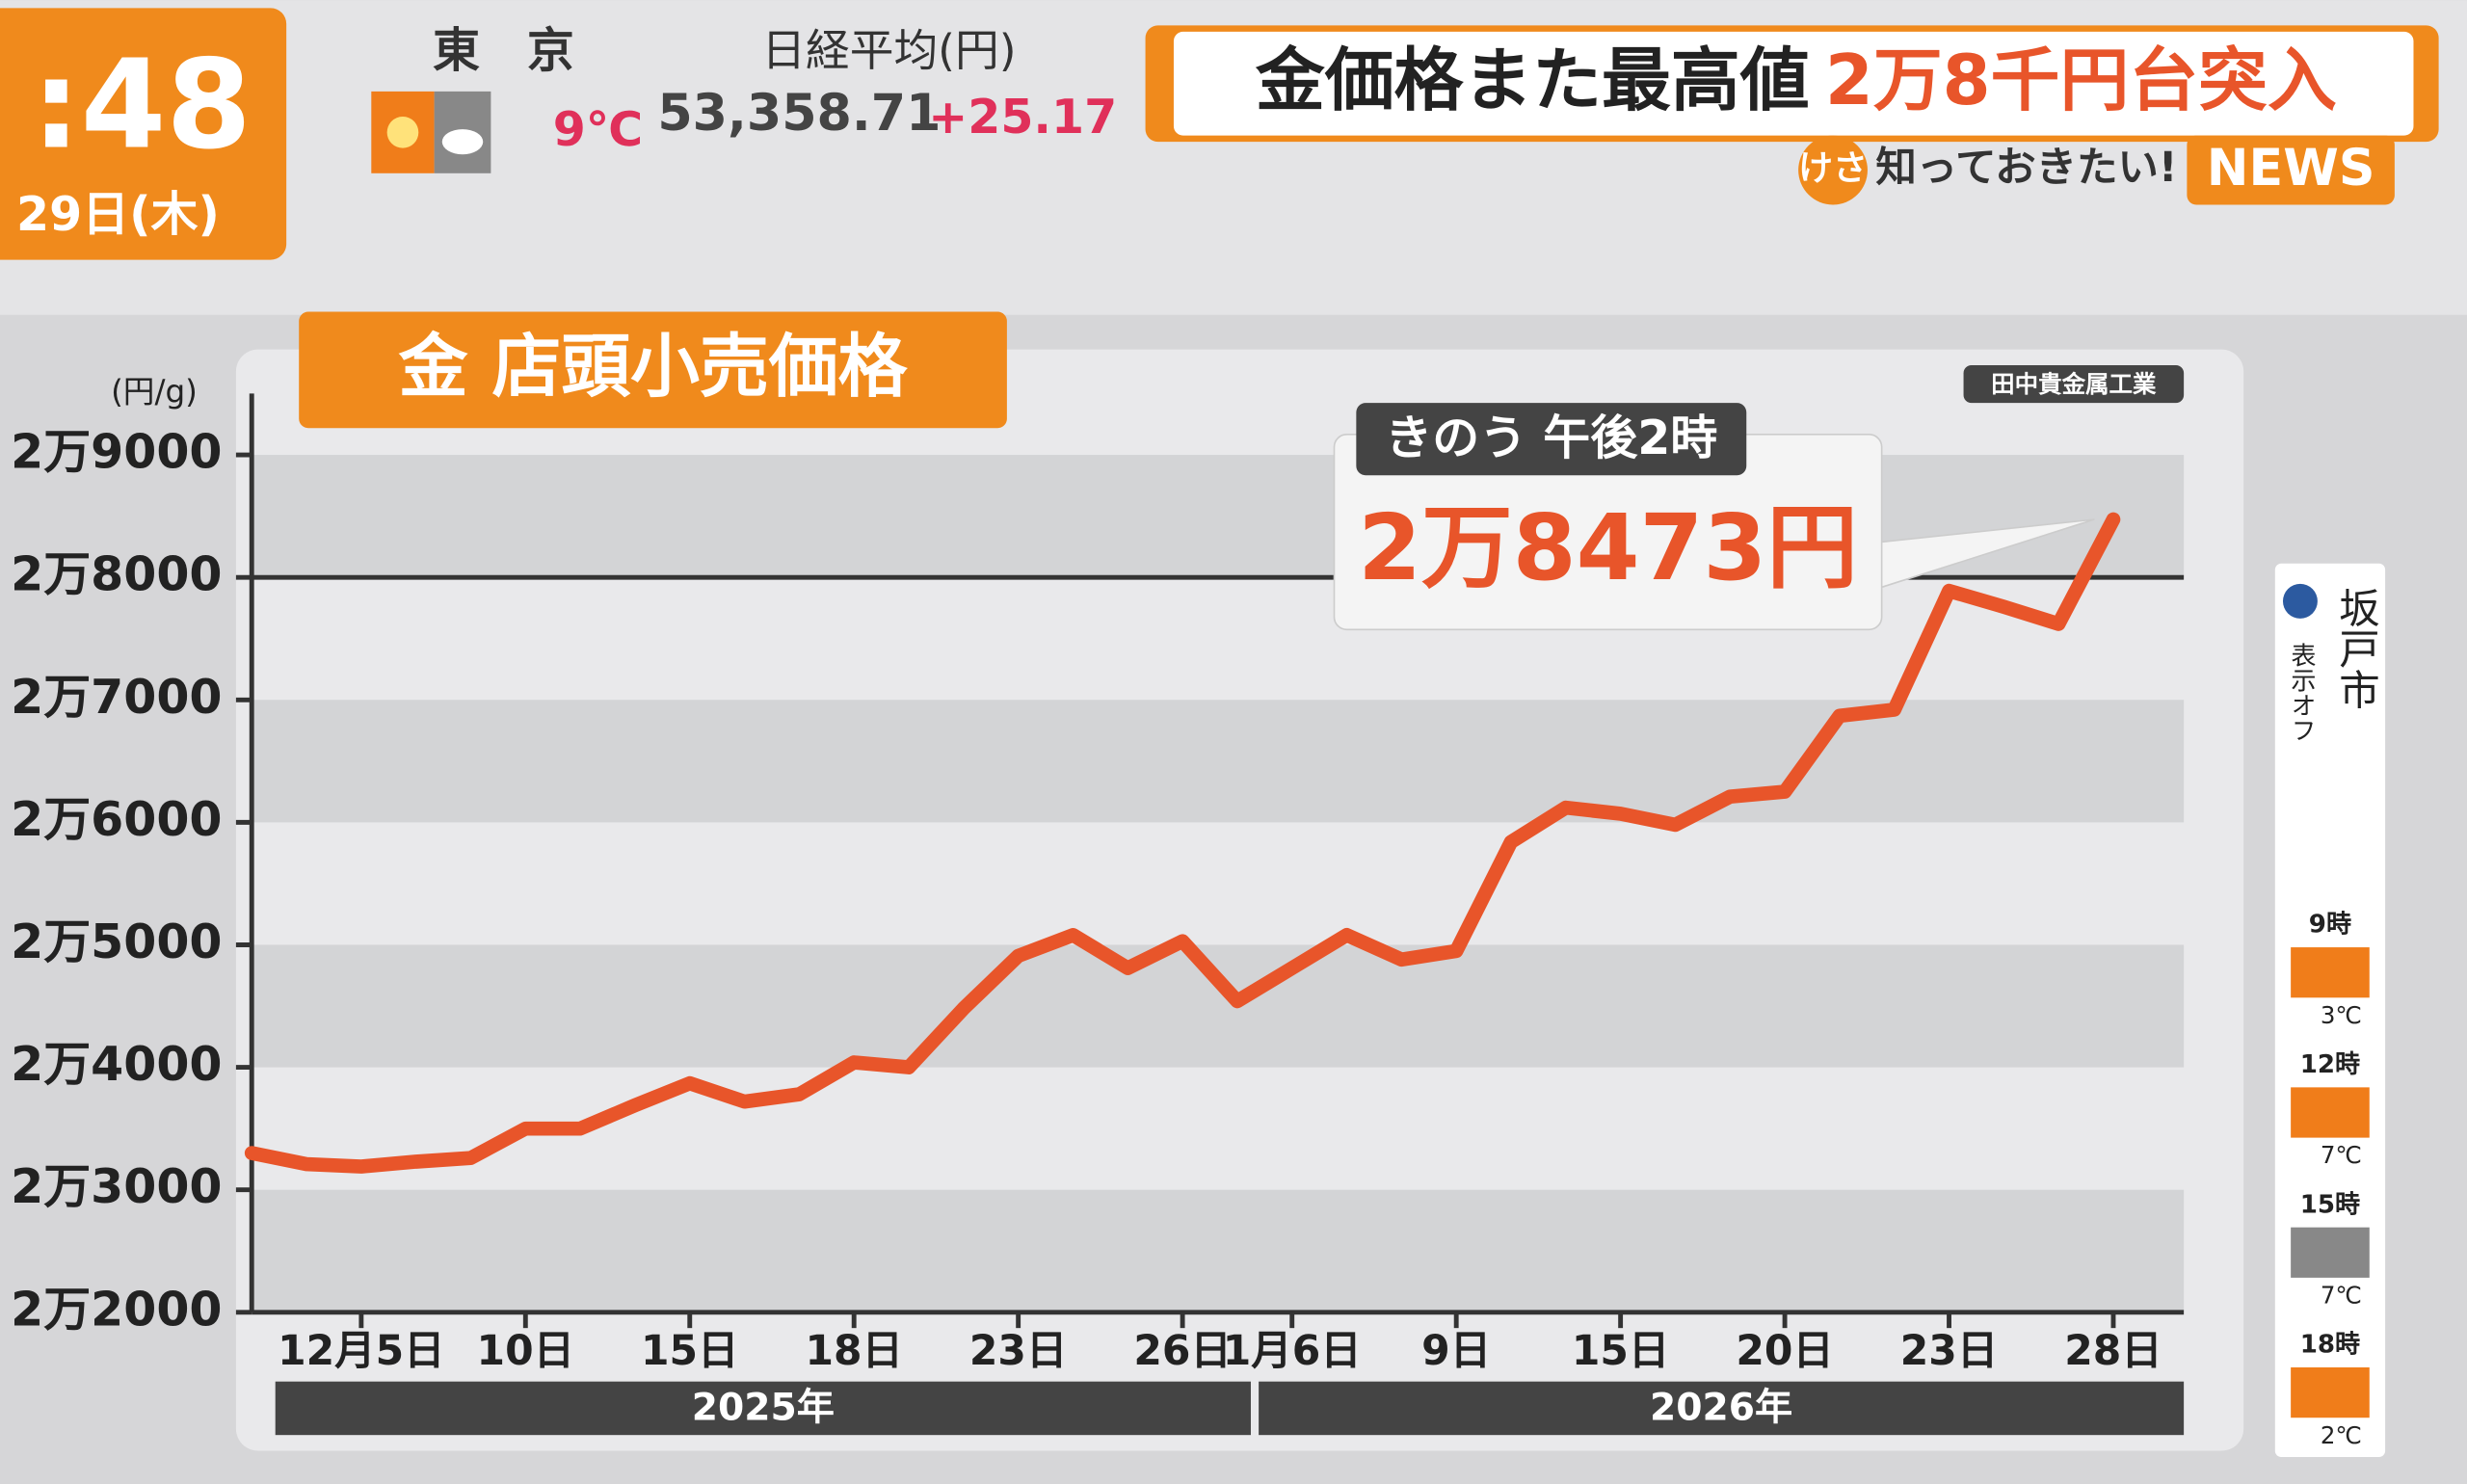  I want to click on y-tick-label: 2万3000, so click(116, 1186).